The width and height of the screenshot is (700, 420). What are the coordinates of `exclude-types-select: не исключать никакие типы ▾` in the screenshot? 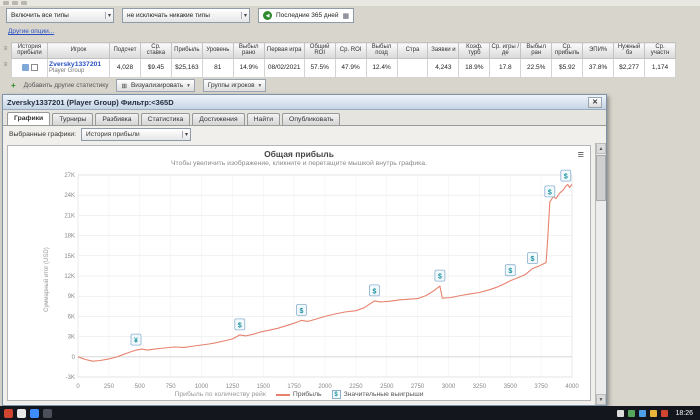 It's located at (186, 15).